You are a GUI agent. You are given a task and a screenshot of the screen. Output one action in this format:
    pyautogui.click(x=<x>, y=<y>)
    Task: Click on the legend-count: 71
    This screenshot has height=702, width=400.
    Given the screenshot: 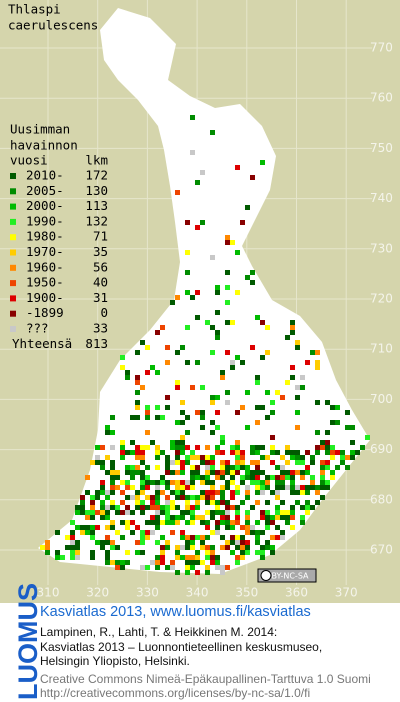 What is the action you would take?
    pyautogui.click(x=100, y=236)
    